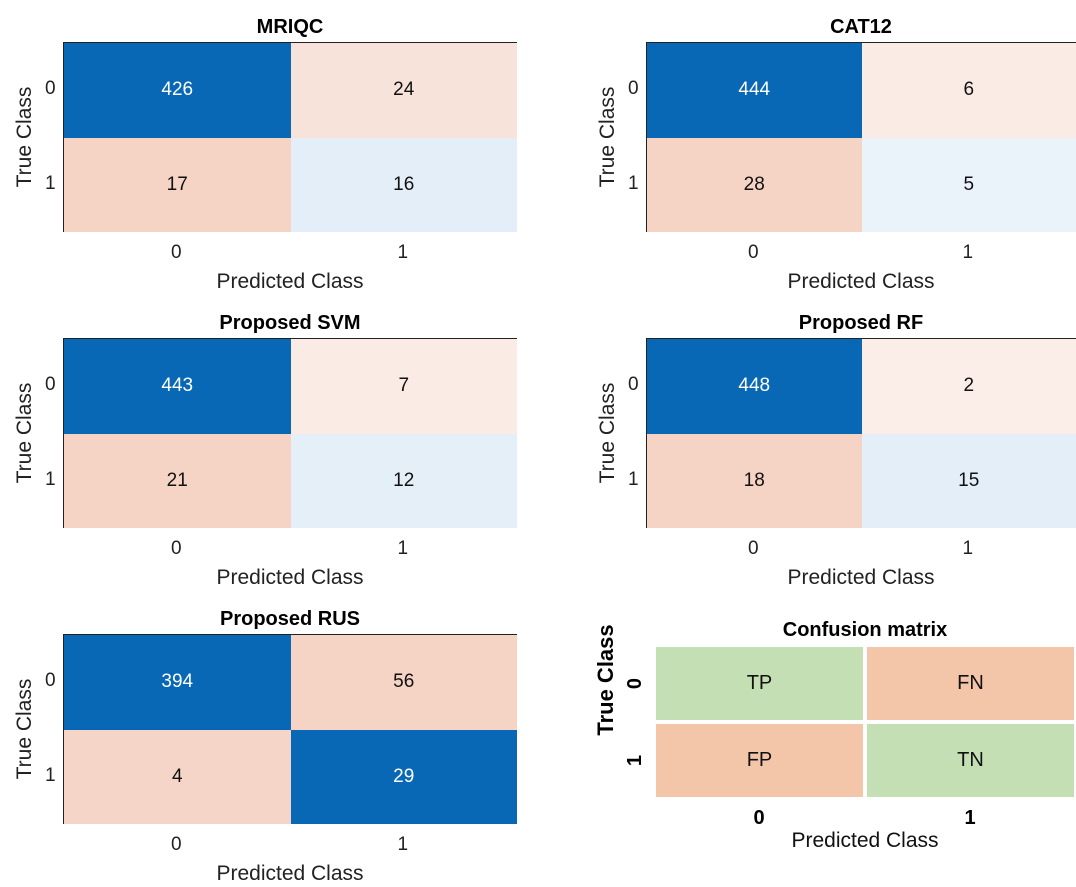 The height and width of the screenshot is (887, 1076). I want to click on proposed-svm-cell-1-0: 21, so click(178, 480).